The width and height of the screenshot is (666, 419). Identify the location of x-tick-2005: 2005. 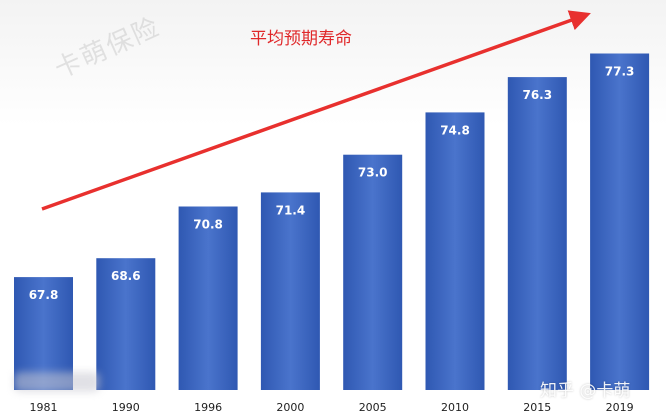
(373, 407).